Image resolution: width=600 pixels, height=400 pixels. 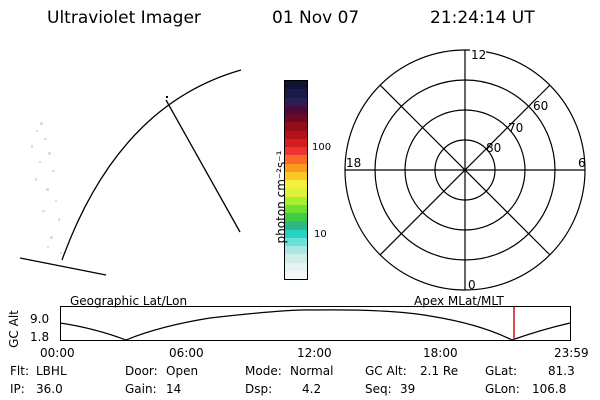 What do you see at coordinates (49, 389) in the screenshot?
I see `status-ip-value: 36.0` at bounding box center [49, 389].